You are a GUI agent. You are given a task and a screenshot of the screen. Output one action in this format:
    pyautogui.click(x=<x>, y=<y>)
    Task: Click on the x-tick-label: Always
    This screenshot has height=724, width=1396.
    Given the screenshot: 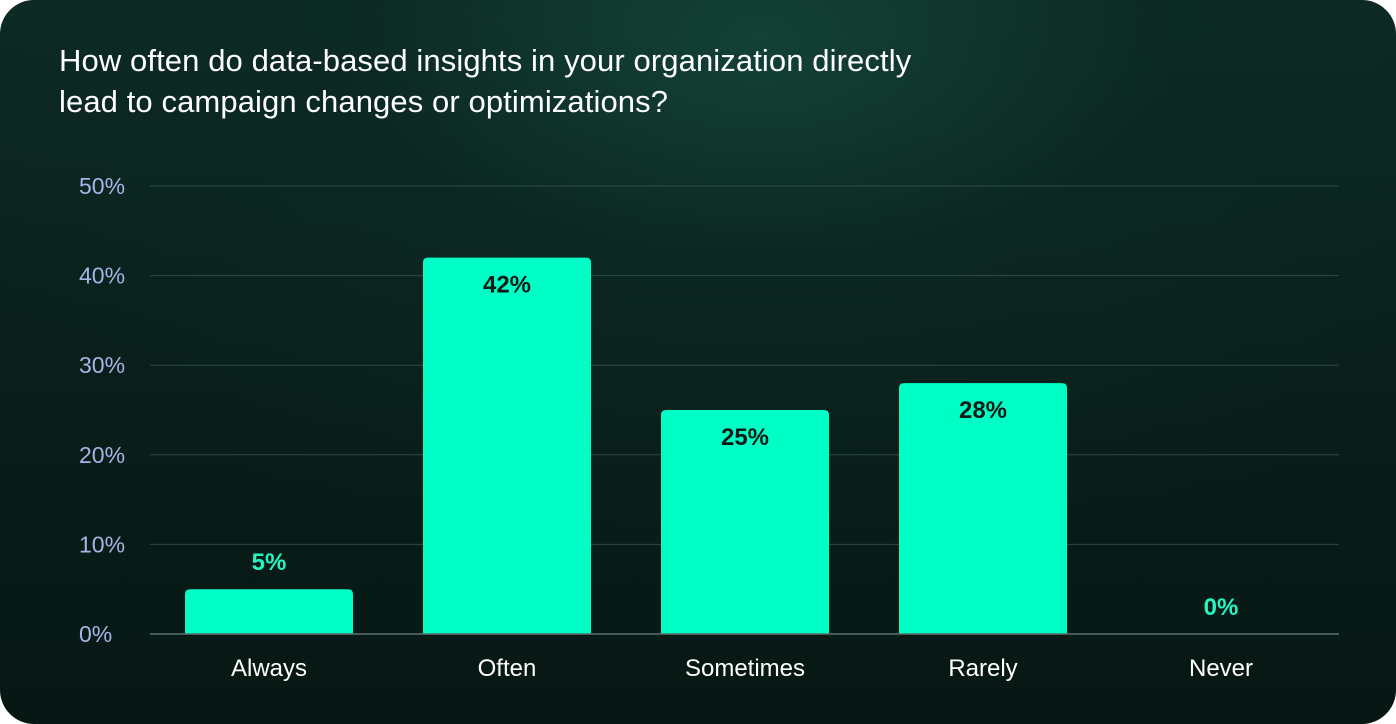 What is the action you would take?
    pyautogui.click(x=269, y=668)
    